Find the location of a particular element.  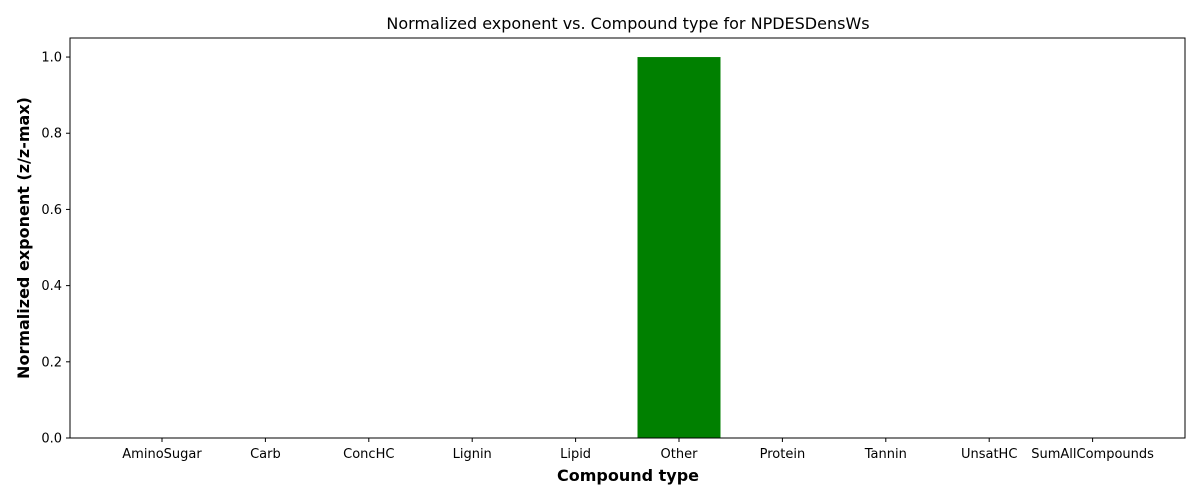

x-tick-label: AminoSugar is located at coordinates (162, 454).